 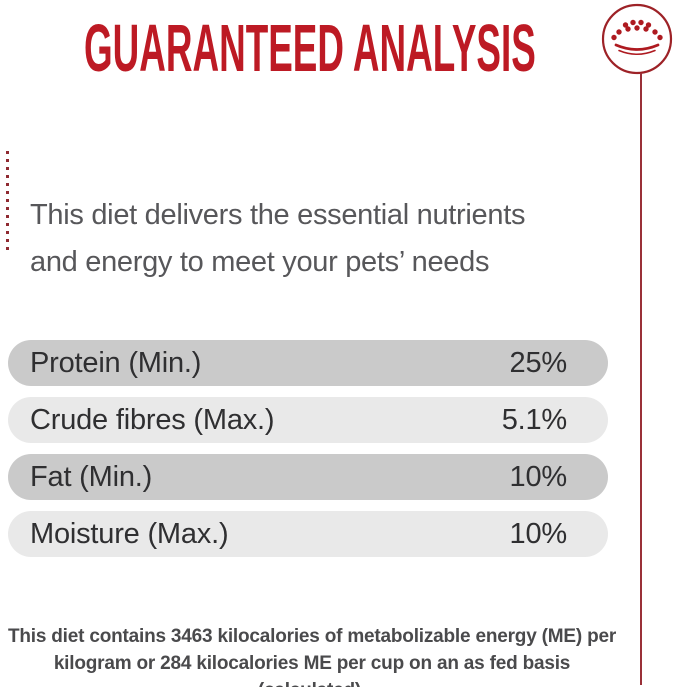 I want to click on vertical-accent-line, so click(x=641, y=379).